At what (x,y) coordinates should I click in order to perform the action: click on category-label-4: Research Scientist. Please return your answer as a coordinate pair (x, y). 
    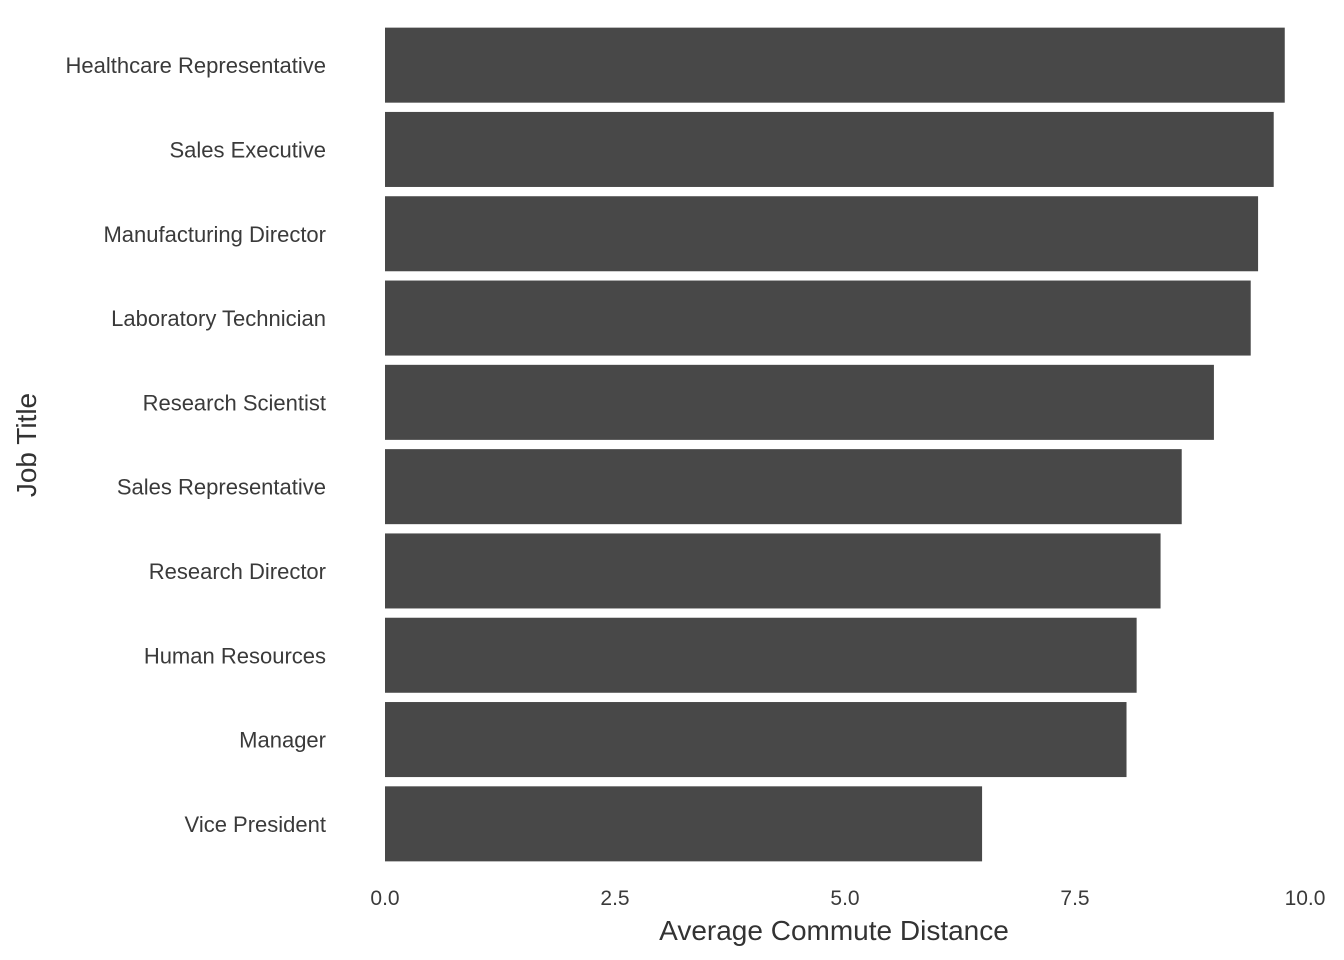
    Looking at the image, I should click on (234, 402).